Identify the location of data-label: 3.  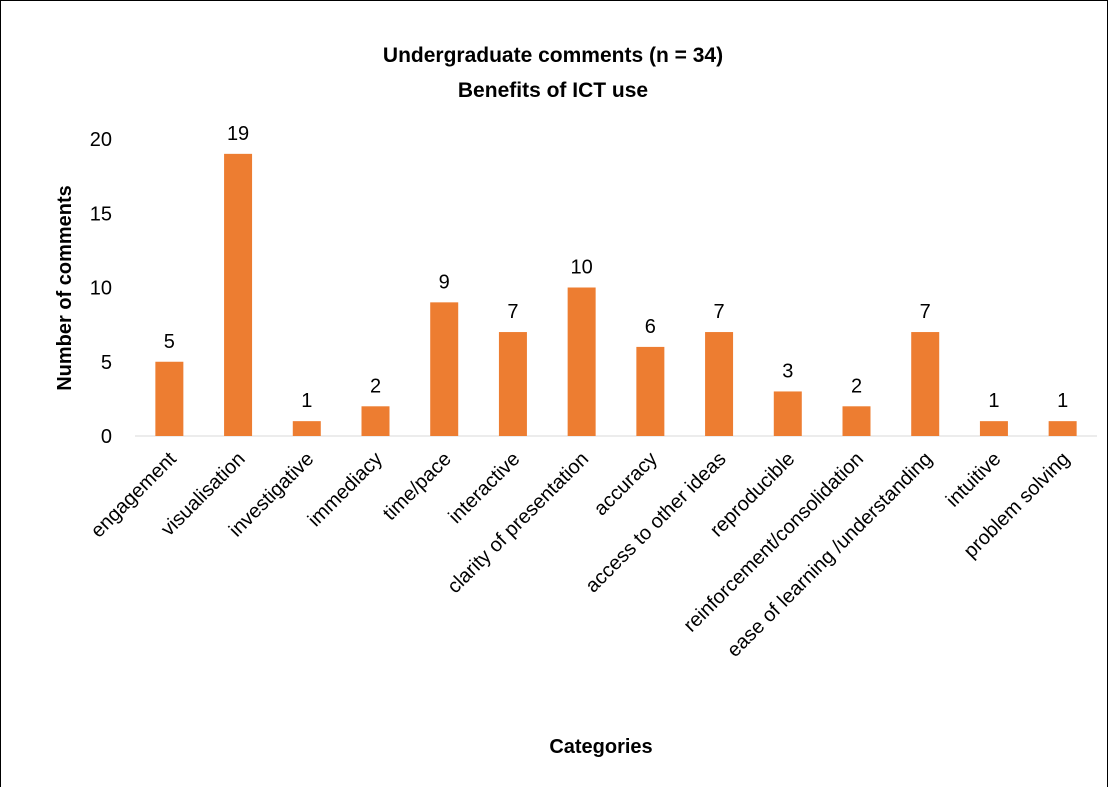
(787, 371).